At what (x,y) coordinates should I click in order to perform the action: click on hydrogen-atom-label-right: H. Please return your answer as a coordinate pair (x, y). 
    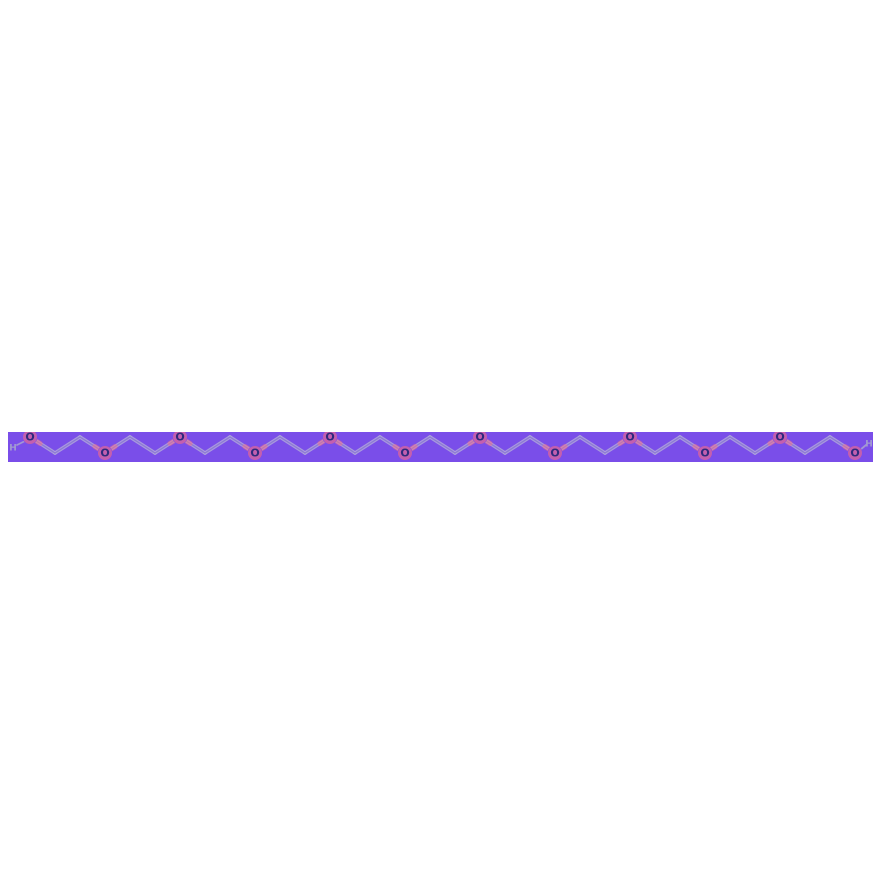
    Looking at the image, I should click on (869, 445).